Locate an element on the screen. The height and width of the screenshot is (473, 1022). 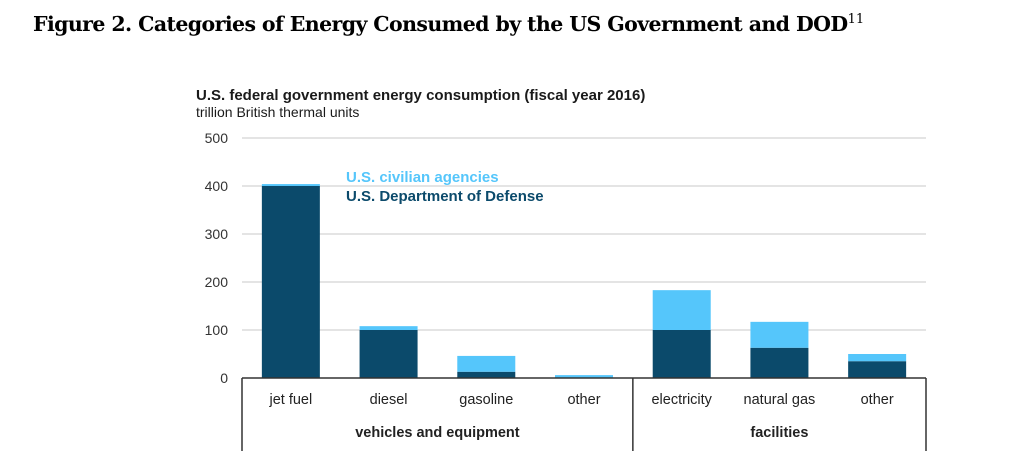
y-tick-label: 0 is located at coordinates (224, 378).